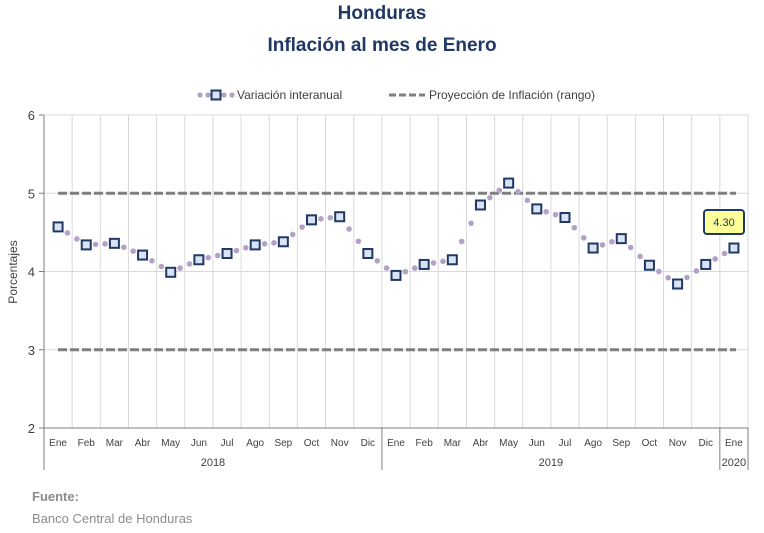 The width and height of the screenshot is (764, 533). Describe the element at coordinates (216, 95) in the screenshot. I see `legend-square-marker-icon` at that location.